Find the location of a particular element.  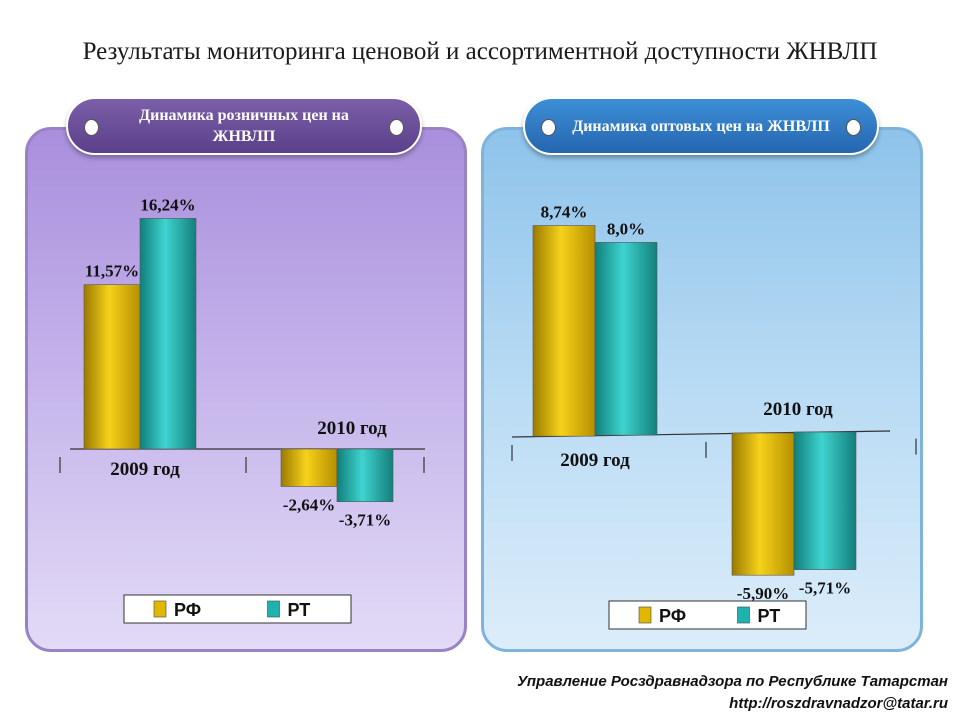

wholesale-chart-title-text: Динамика оптовых цен на ЖНВЛП is located at coordinates (701, 126).